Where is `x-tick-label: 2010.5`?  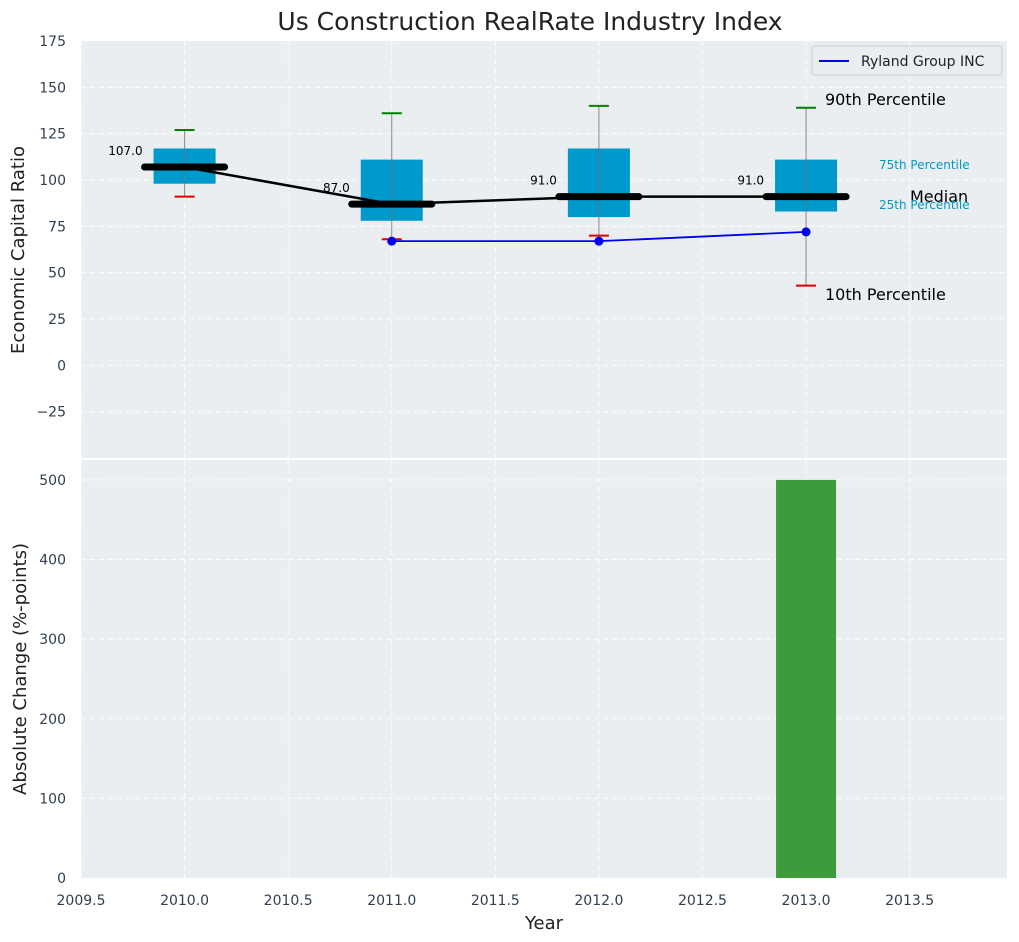 x-tick-label: 2010.5 is located at coordinates (288, 901).